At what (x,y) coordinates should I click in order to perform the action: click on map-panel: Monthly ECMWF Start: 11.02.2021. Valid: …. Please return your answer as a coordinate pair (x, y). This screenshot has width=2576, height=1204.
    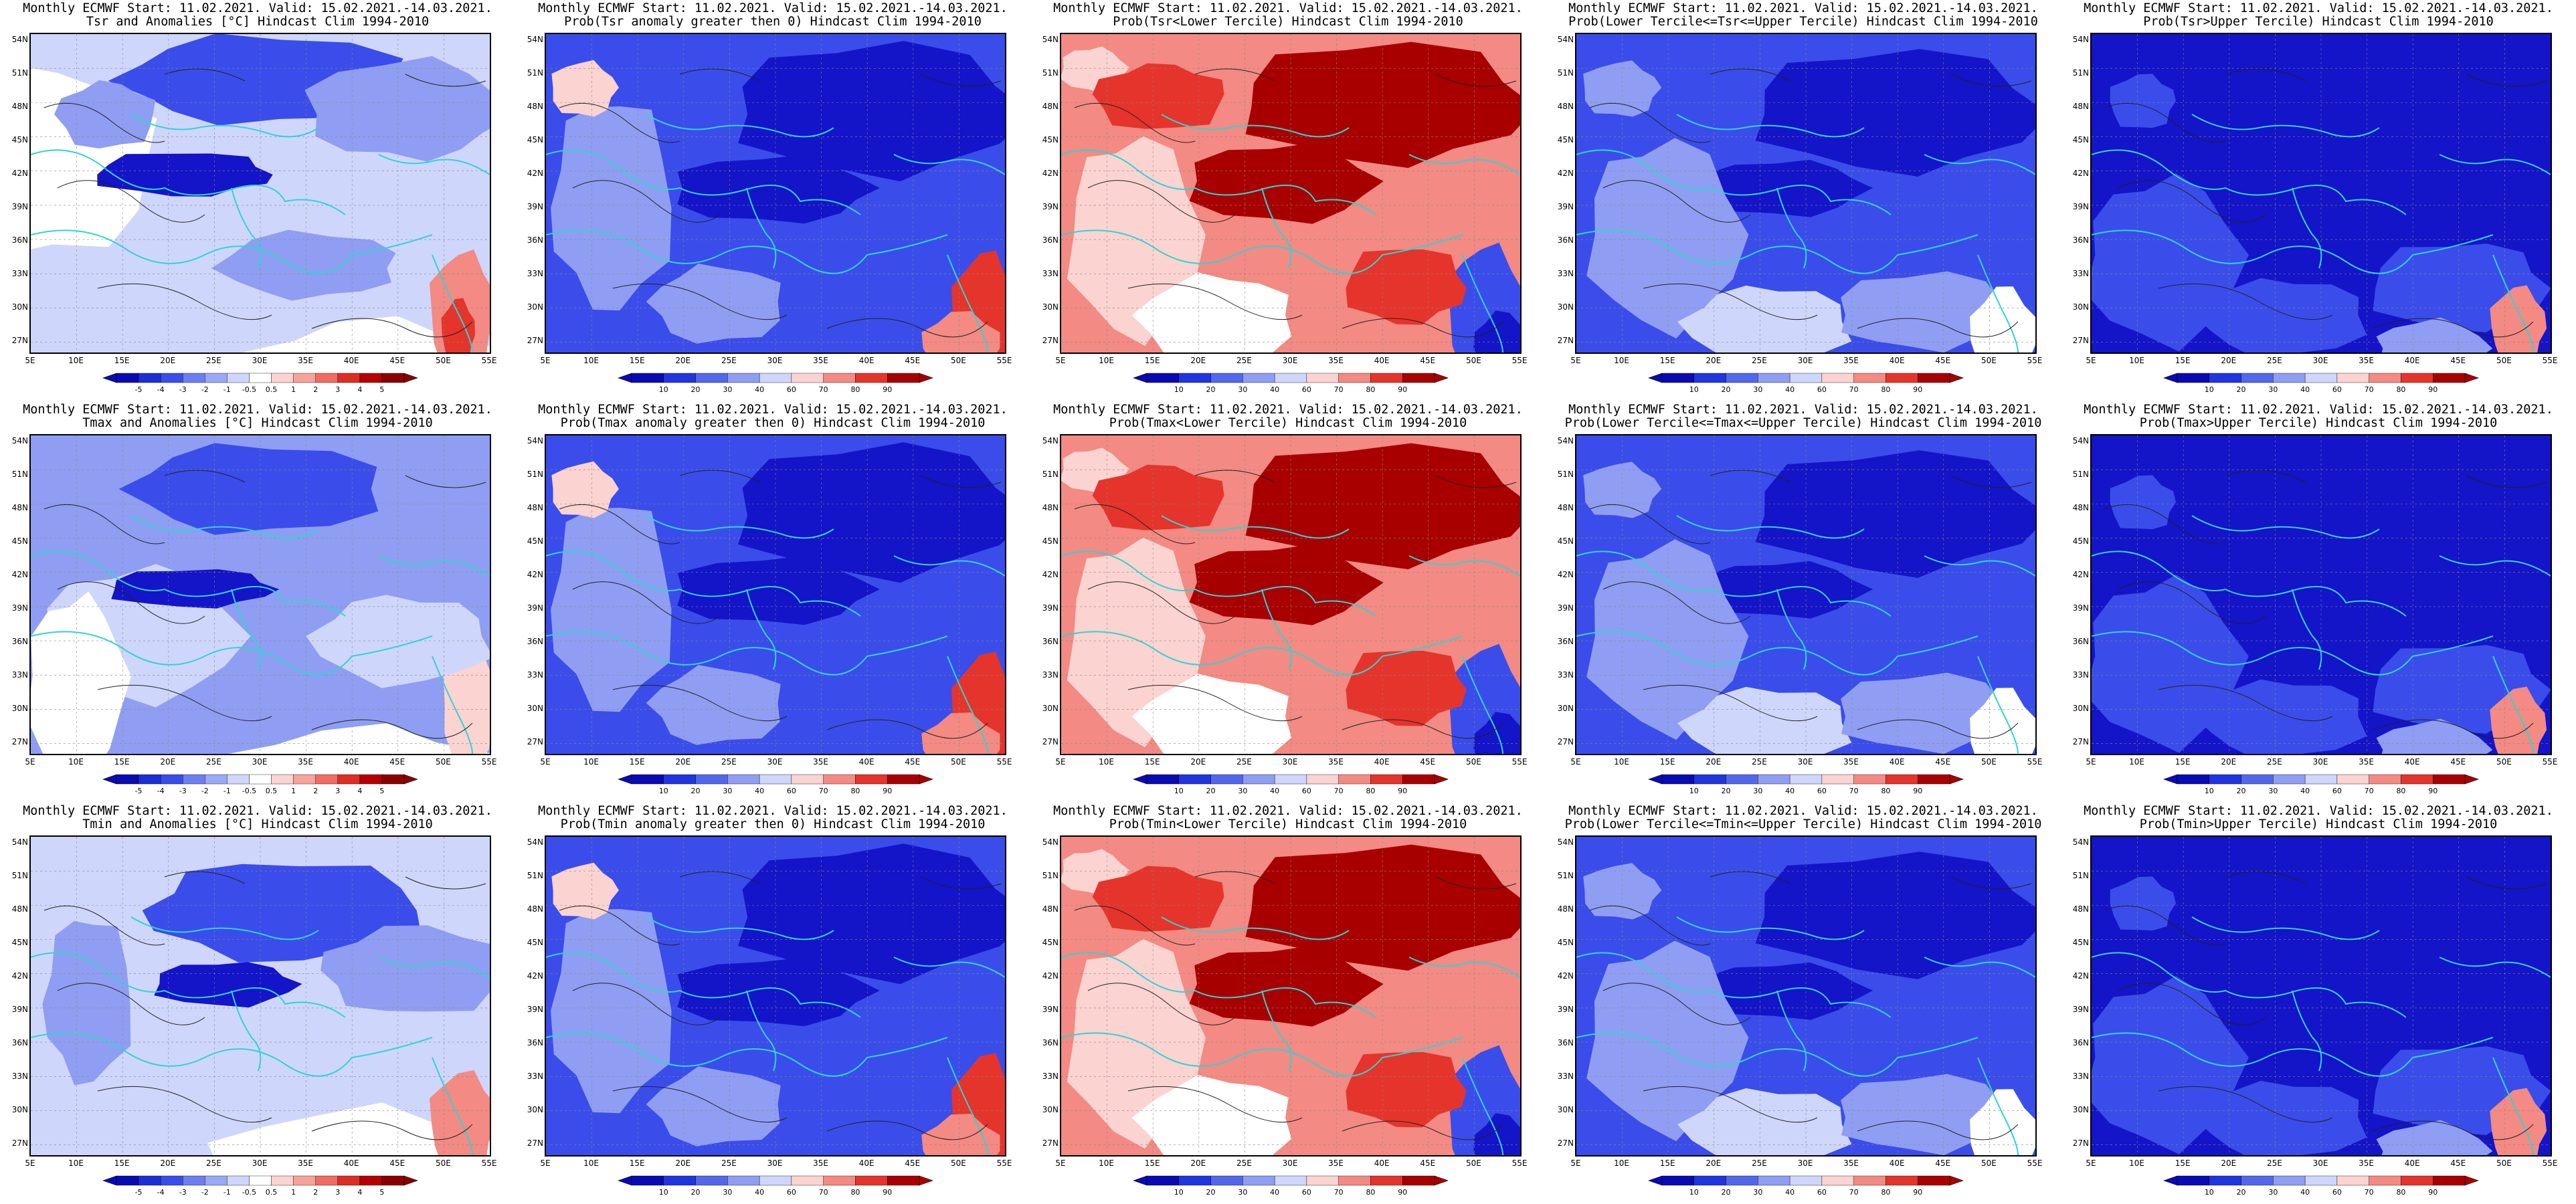
    Looking at the image, I should click on (1803, 602).